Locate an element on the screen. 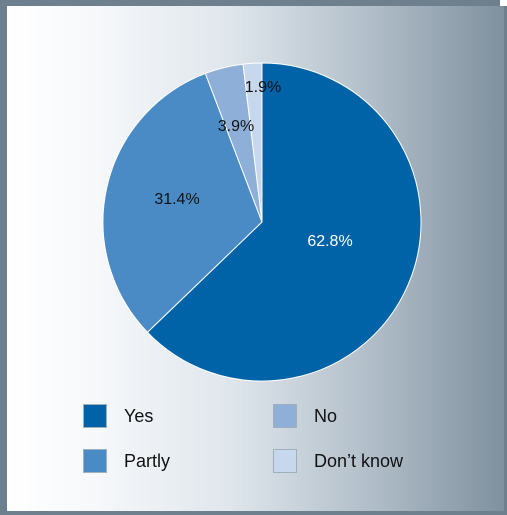 The width and height of the screenshot is (507, 515). legend-label-yes: Yes is located at coordinates (139, 415).